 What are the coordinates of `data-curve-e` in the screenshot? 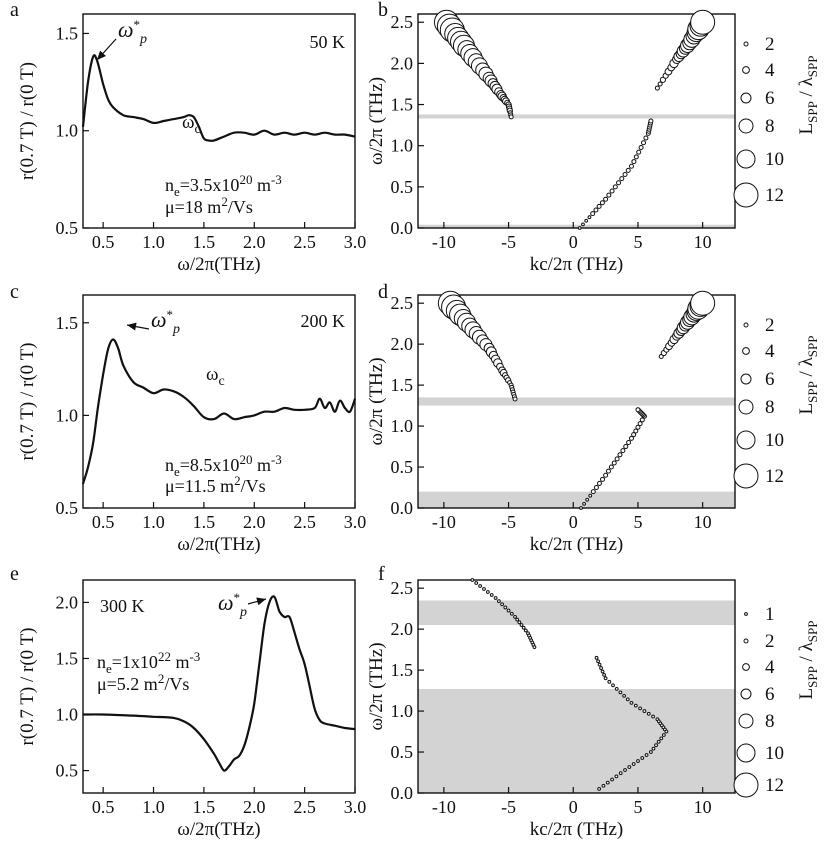 It's located at (219, 683).